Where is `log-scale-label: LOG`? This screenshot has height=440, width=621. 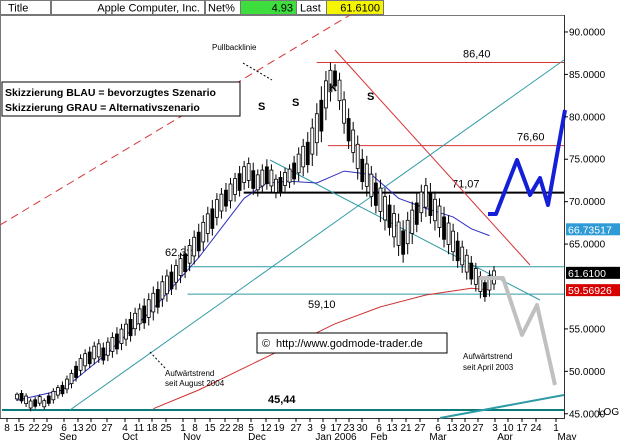
log-scale-label: LOG is located at coordinates (608, 412).